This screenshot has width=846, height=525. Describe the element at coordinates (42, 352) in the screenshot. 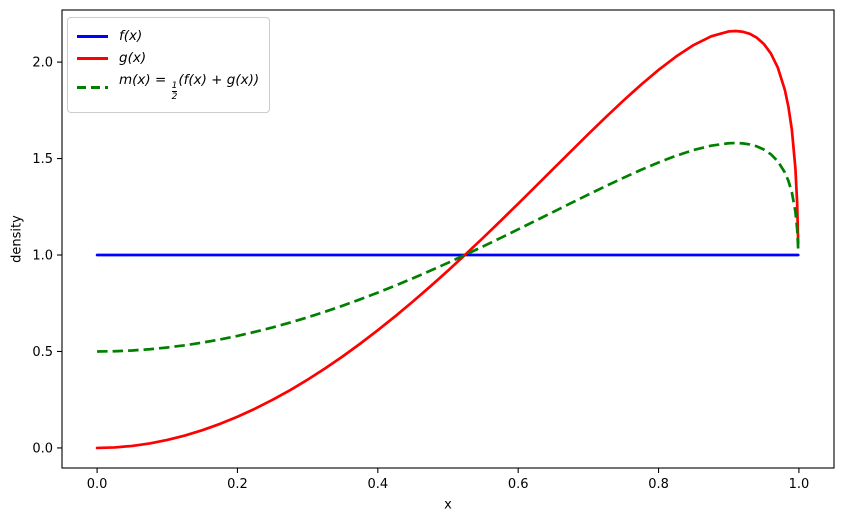

I see `y-tick-label: 0.5` at that location.